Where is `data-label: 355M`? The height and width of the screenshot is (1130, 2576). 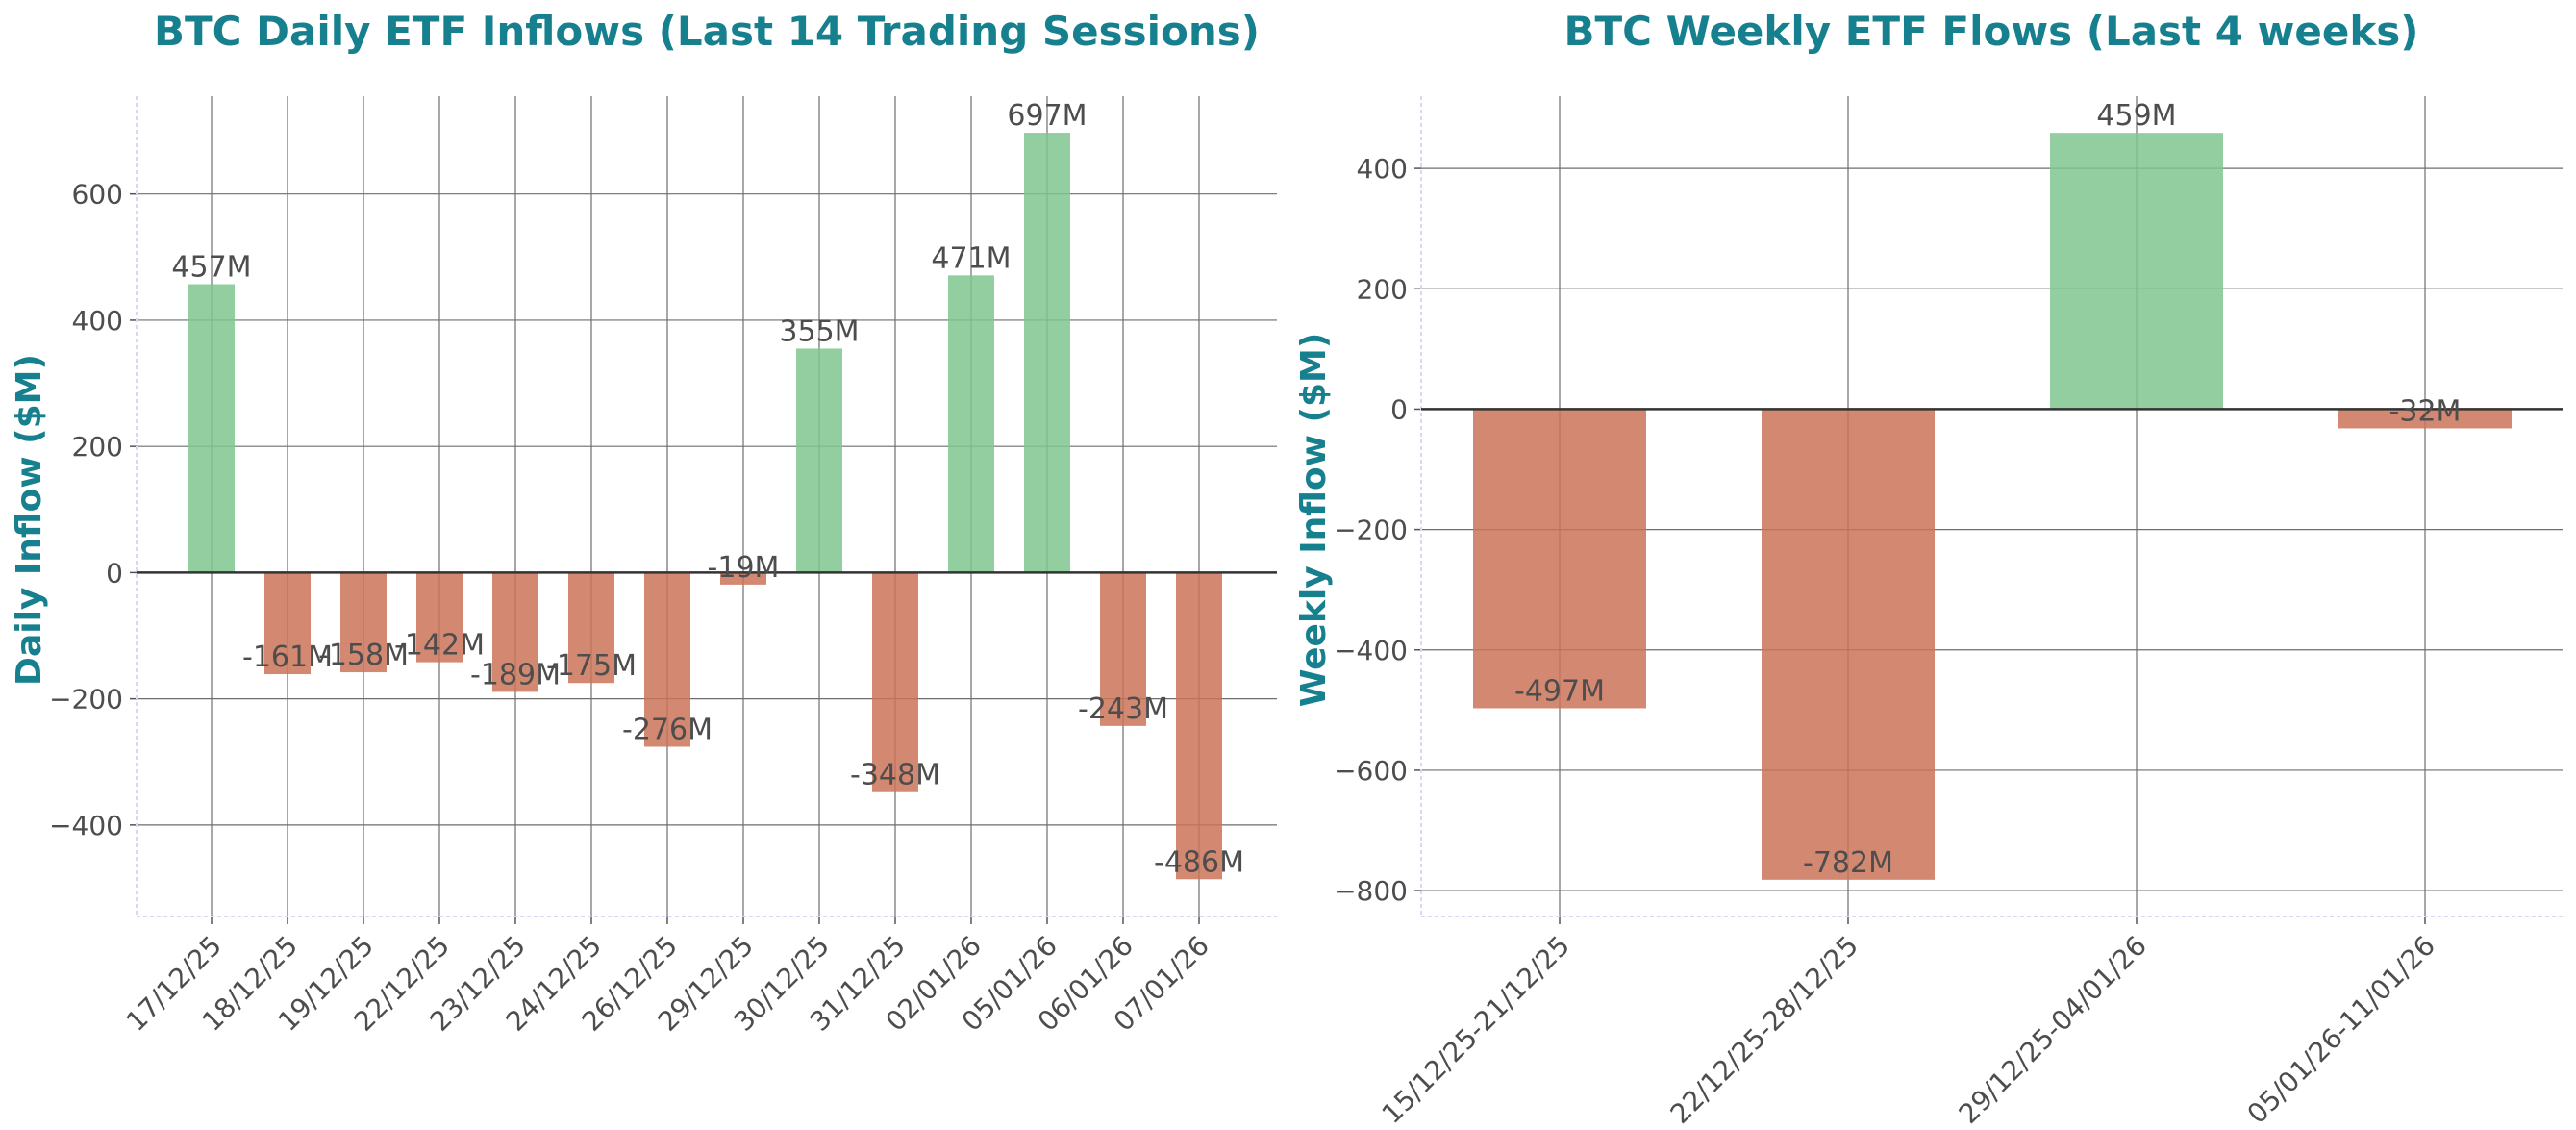
data-label: 355M is located at coordinates (819, 331).